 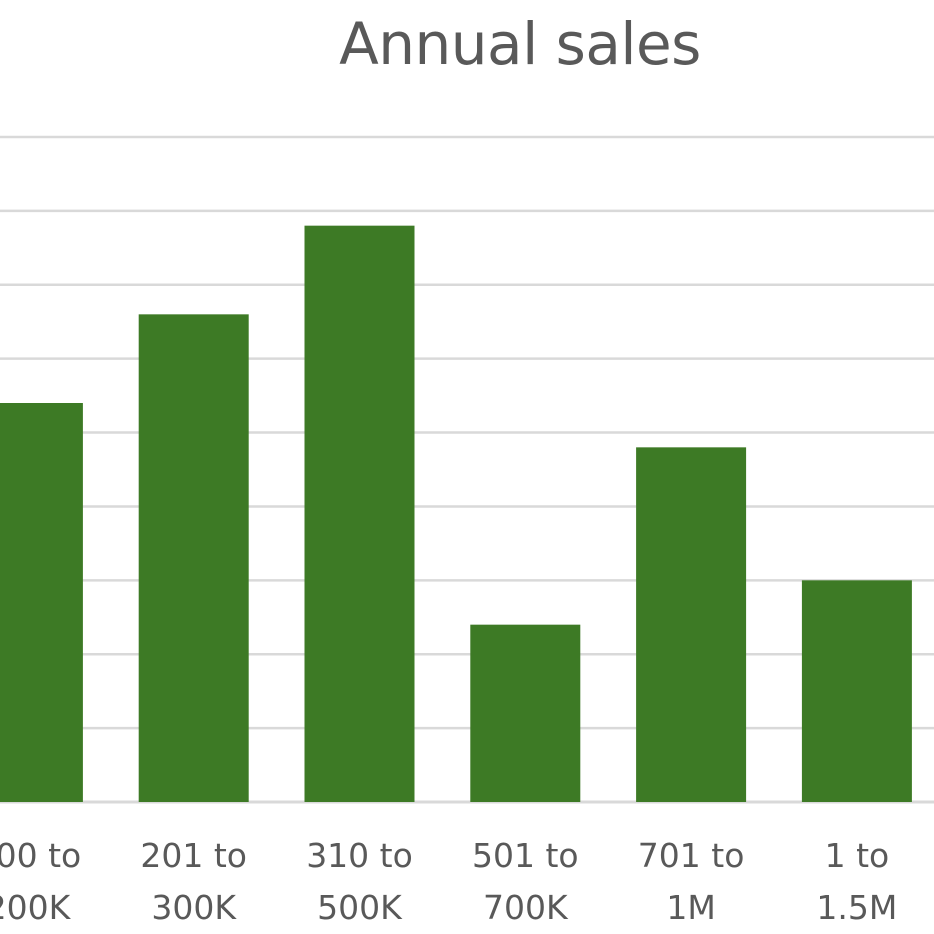 I want to click on x-tick-label-line: 201 to, so click(x=193, y=855).